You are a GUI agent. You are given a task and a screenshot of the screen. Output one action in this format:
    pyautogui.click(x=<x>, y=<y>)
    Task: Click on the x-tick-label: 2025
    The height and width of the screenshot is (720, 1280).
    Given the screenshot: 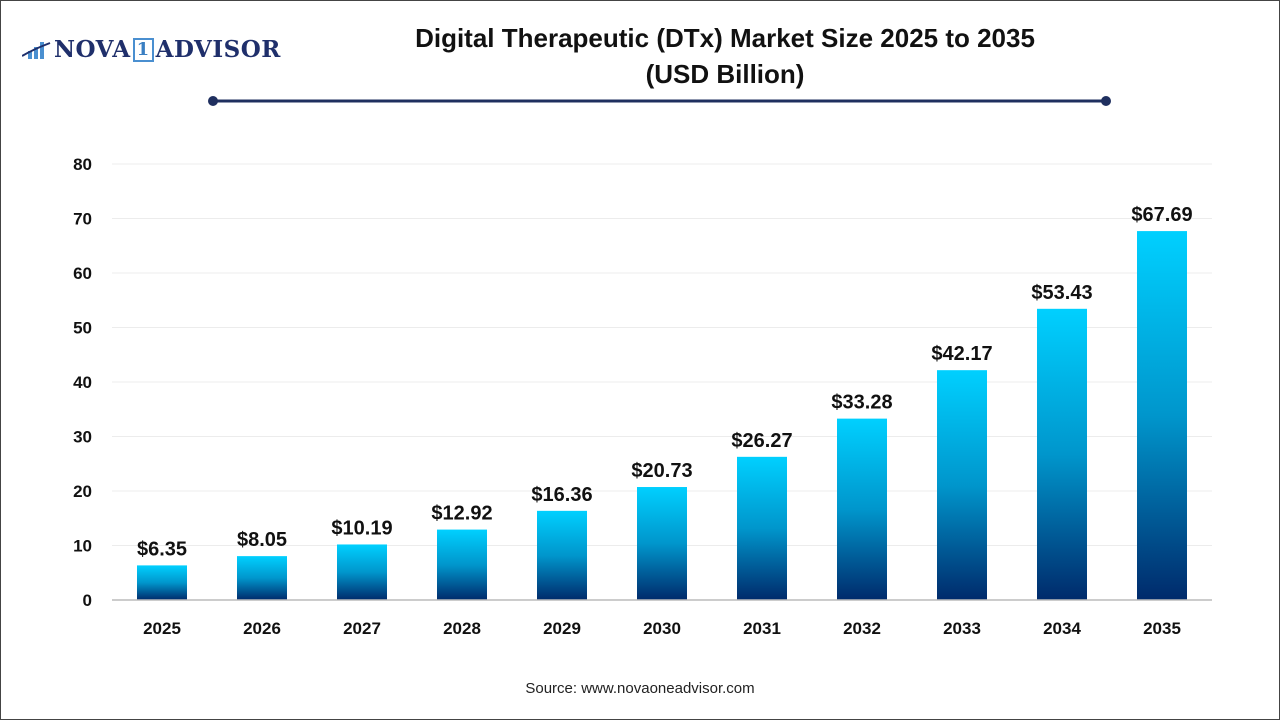 What is the action you would take?
    pyautogui.click(x=162, y=628)
    